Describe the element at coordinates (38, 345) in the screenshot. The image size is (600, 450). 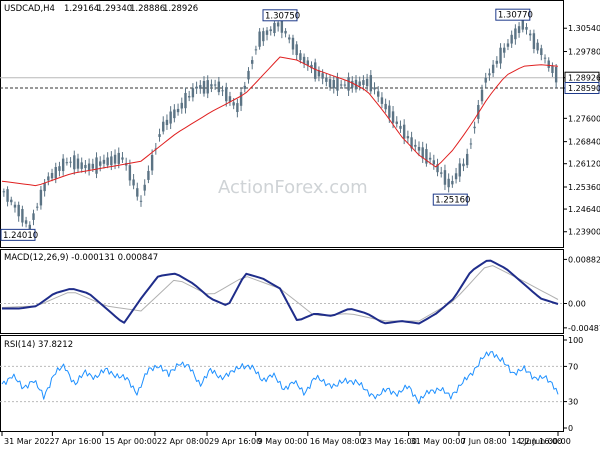
I see `rsi-title: RSI(14) 37.8212` at that location.